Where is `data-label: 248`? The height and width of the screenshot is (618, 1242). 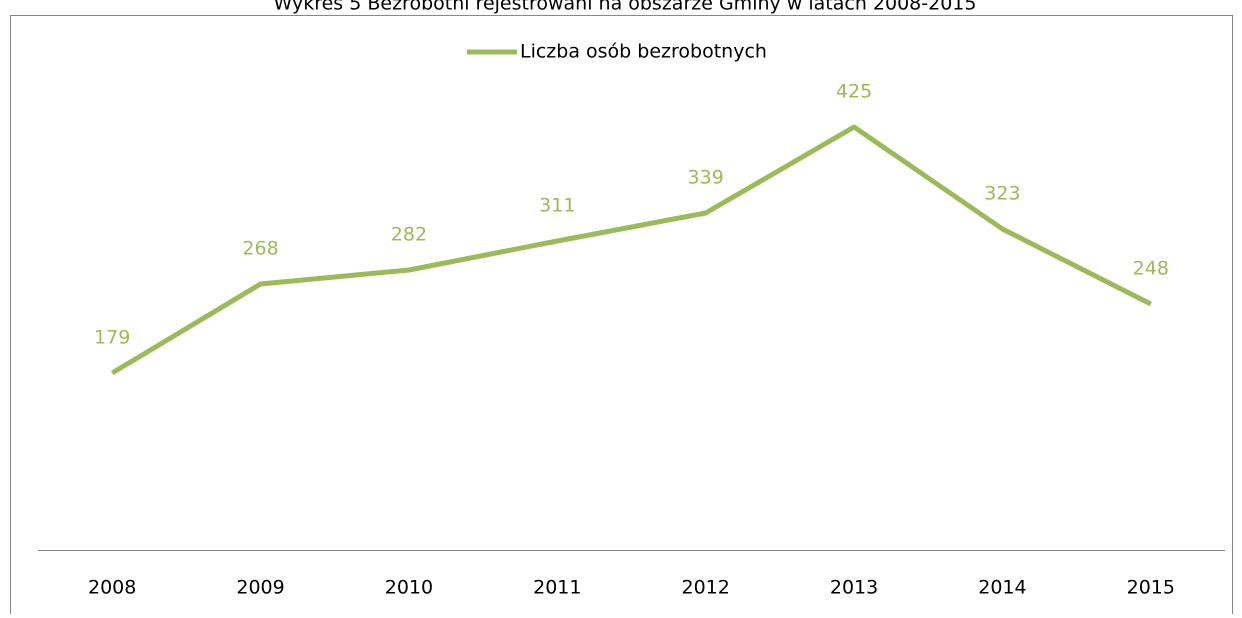
data-label: 248 is located at coordinates (1151, 269).